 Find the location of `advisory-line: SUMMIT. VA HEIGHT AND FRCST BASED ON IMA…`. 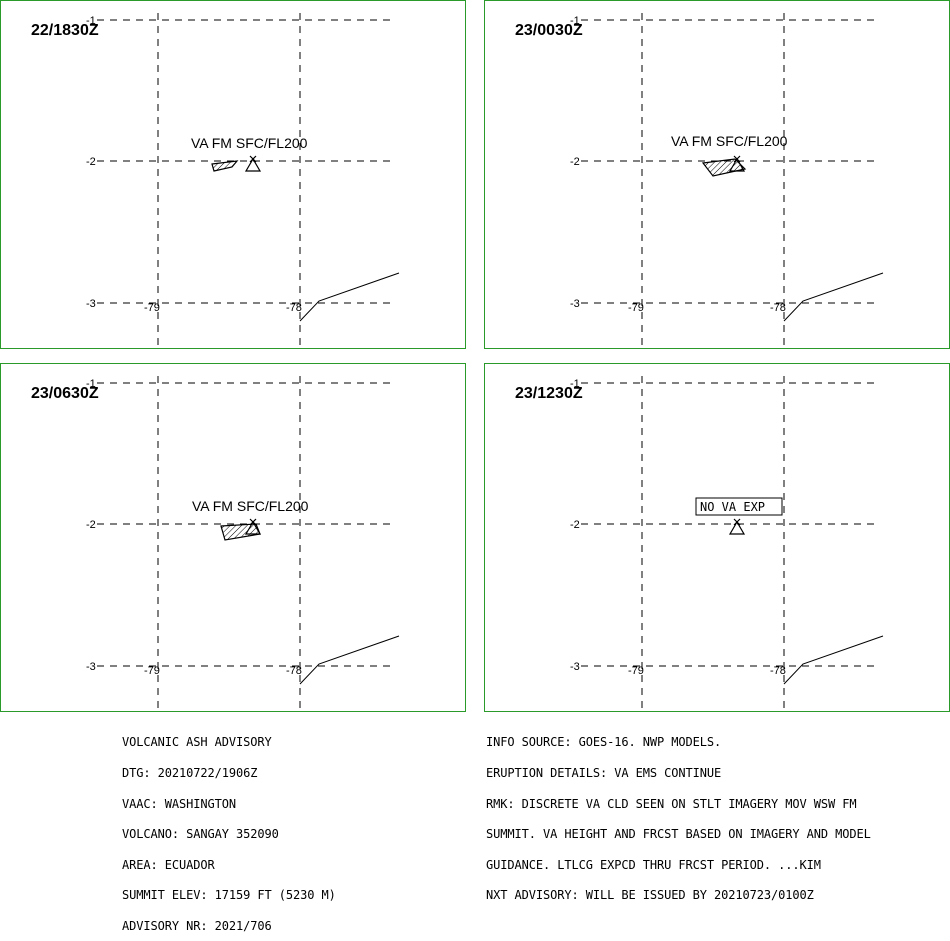

advisory-line: SUMMIT. VA HEIGHT AND FRCST BASED ON IMA… is located at coordinates (678, 834).